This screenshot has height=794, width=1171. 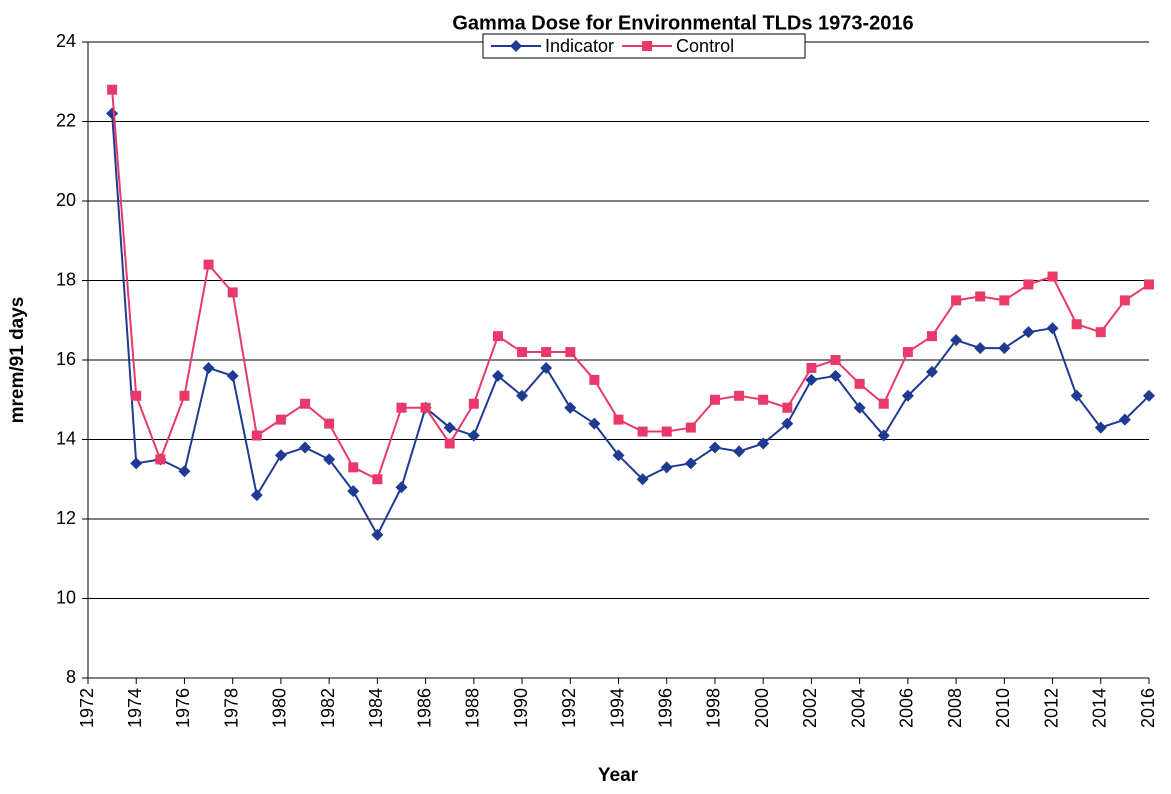 I want to click on x-tick-label: 1990, so click(x=521, y=708).